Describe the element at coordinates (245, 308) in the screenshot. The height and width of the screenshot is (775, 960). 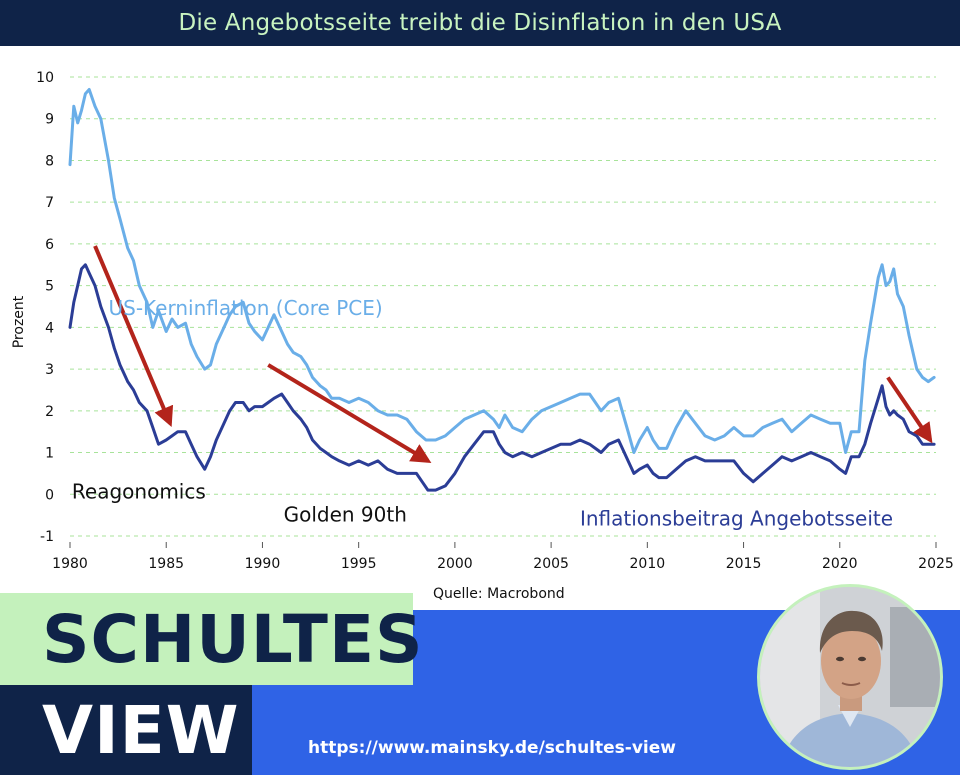
I see `annotation-label: US-Kerninflation (Core PCE)` at that location.